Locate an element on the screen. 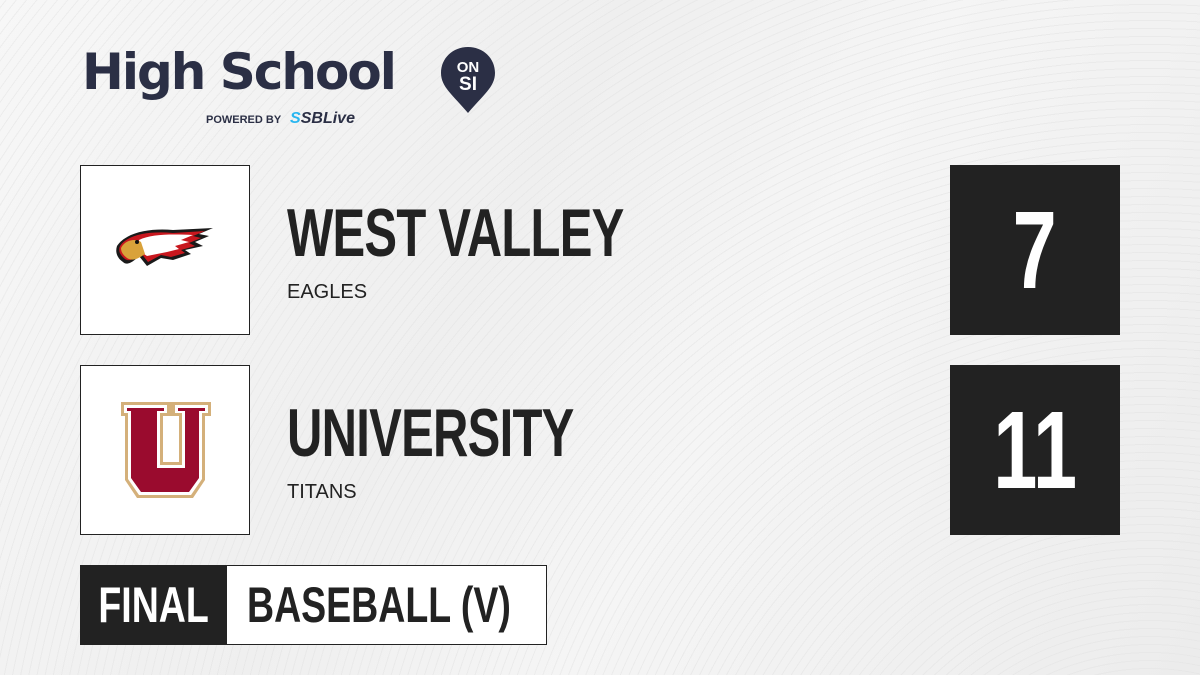 This screenshot has width=1200, height=675. sblive-logo: SSBLive is located at coordinates (322, 118).